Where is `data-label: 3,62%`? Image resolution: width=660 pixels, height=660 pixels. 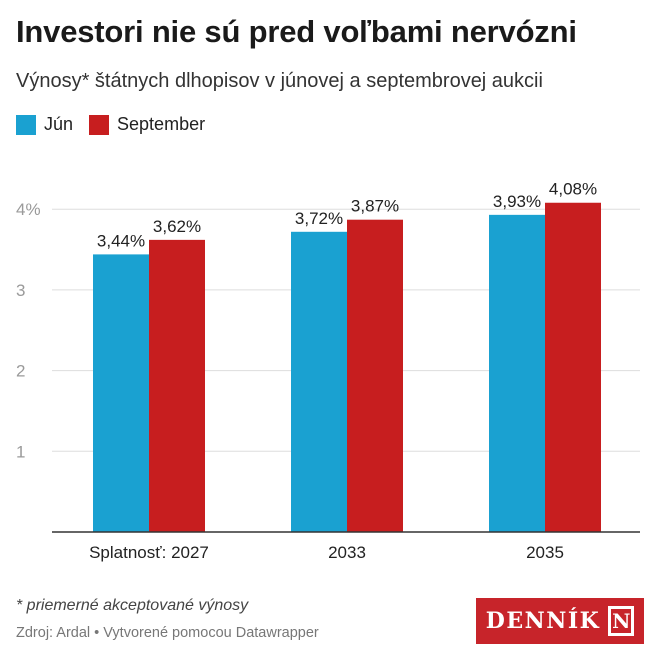 data-label: 3,62% is located at coordinates (177, 226).